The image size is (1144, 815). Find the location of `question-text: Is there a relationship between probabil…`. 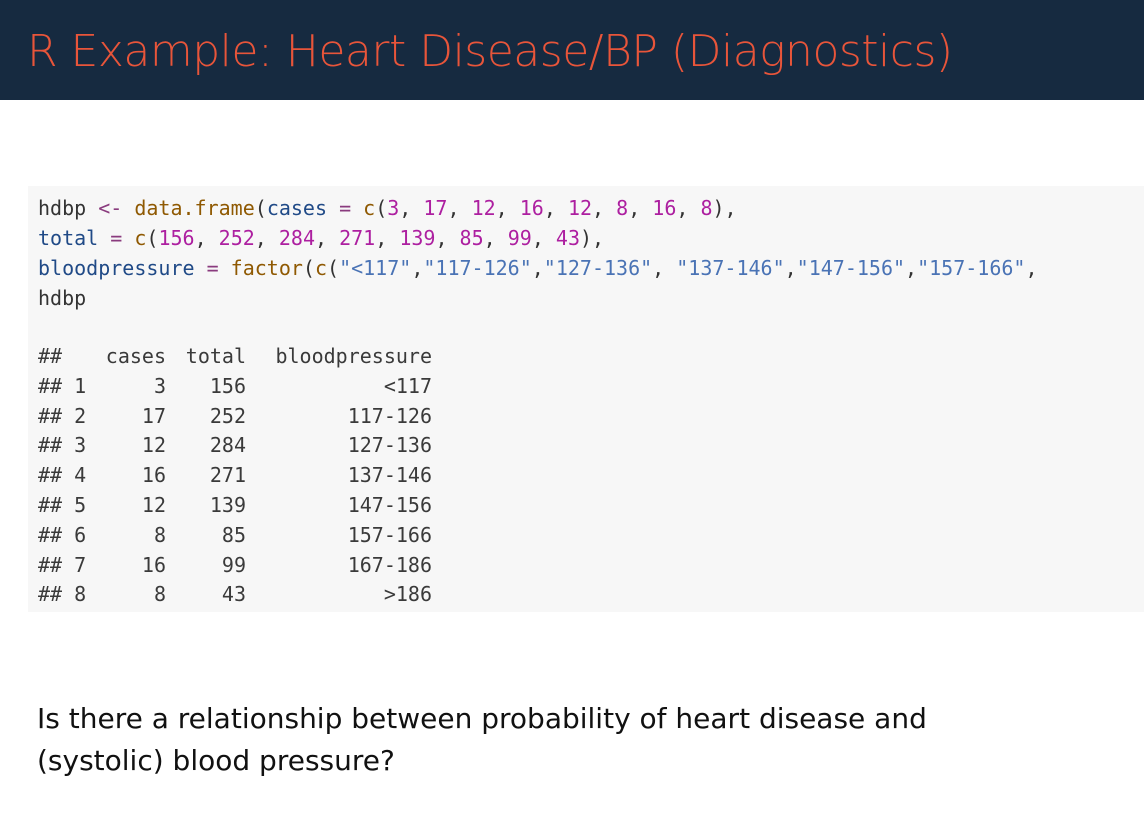

question-text: Is there a relationship between probabil… is located at coordinates (482, 739).